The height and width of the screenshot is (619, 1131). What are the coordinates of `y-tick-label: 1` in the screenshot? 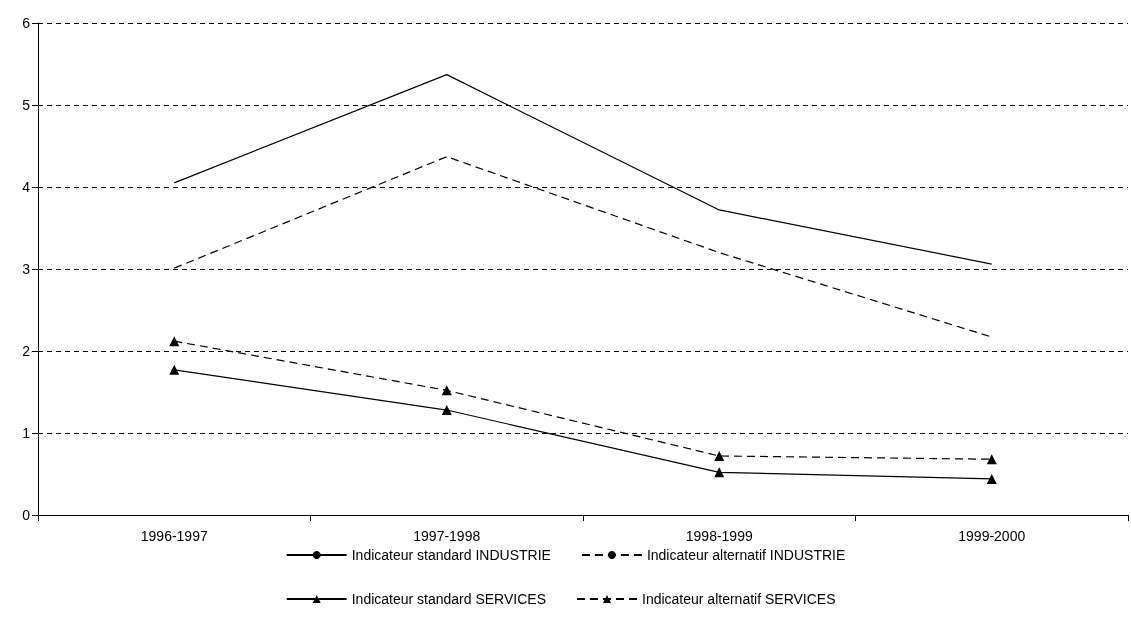 It's located at (26, 433).